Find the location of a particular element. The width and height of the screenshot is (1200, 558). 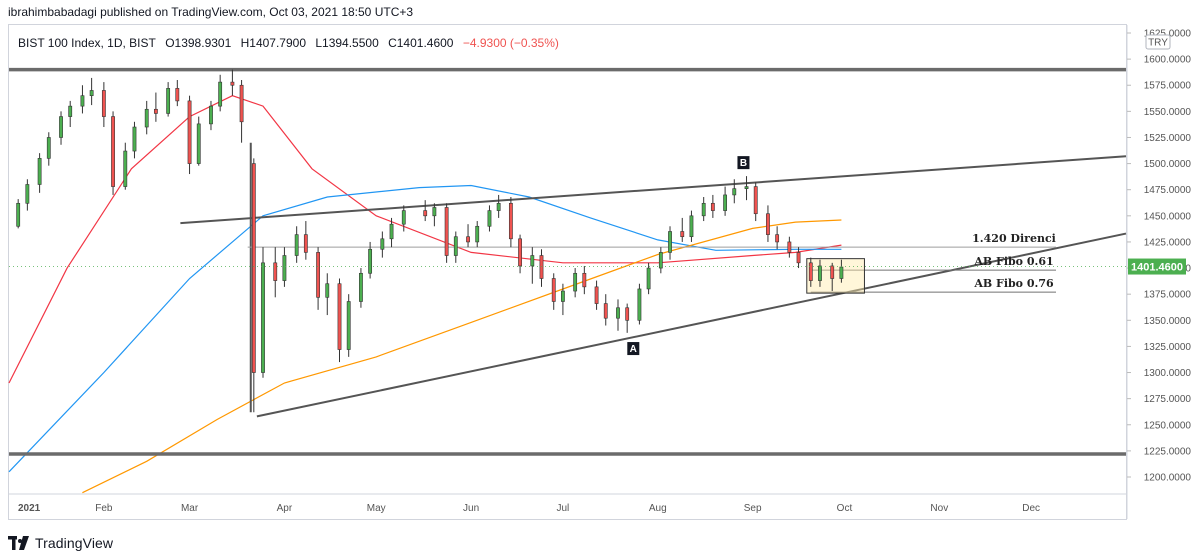

currency-badge-box is located at coordinates (1158, 42).